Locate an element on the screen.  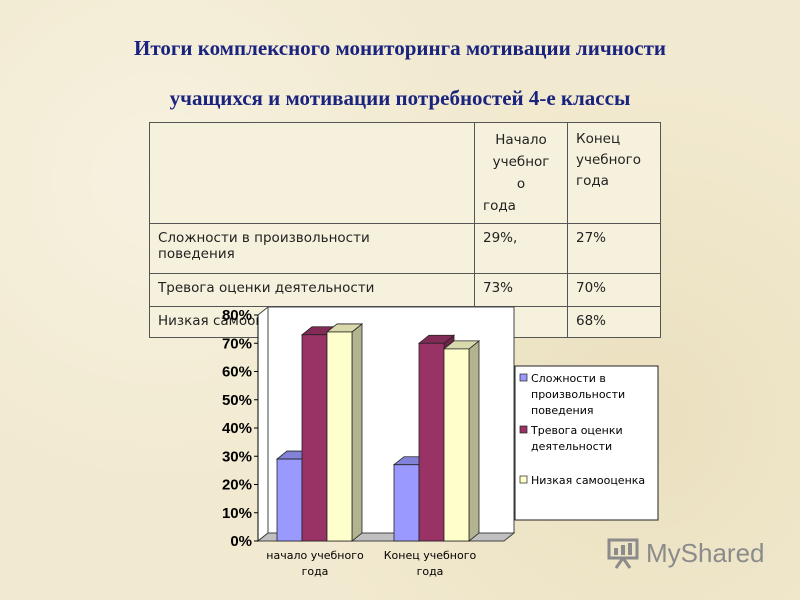
row-end-value: 27% is located at coordinates (614, 248).